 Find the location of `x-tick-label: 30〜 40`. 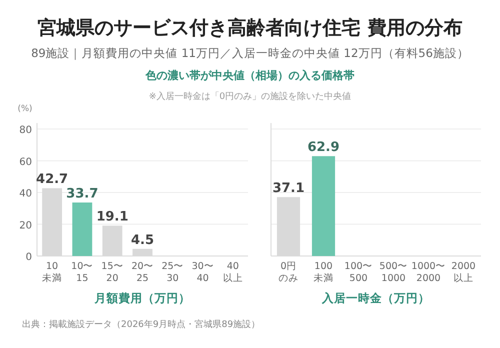

x-tick-label: 30〜 40 is located at coordinates (203, 272).